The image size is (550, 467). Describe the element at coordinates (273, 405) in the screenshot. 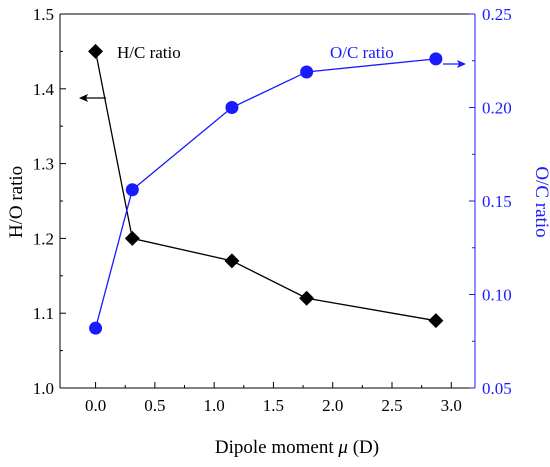

I see `x-tick-label: 1.5` at that location.